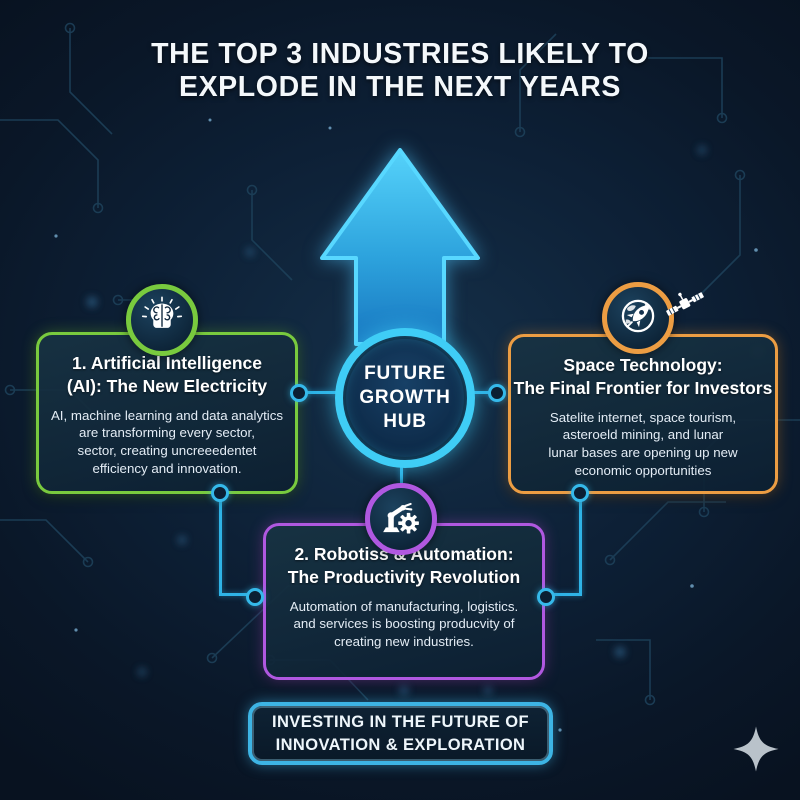 This screenshot has height=800, width=800. I want to click on robotics-icon-circle, so click(401, 519).